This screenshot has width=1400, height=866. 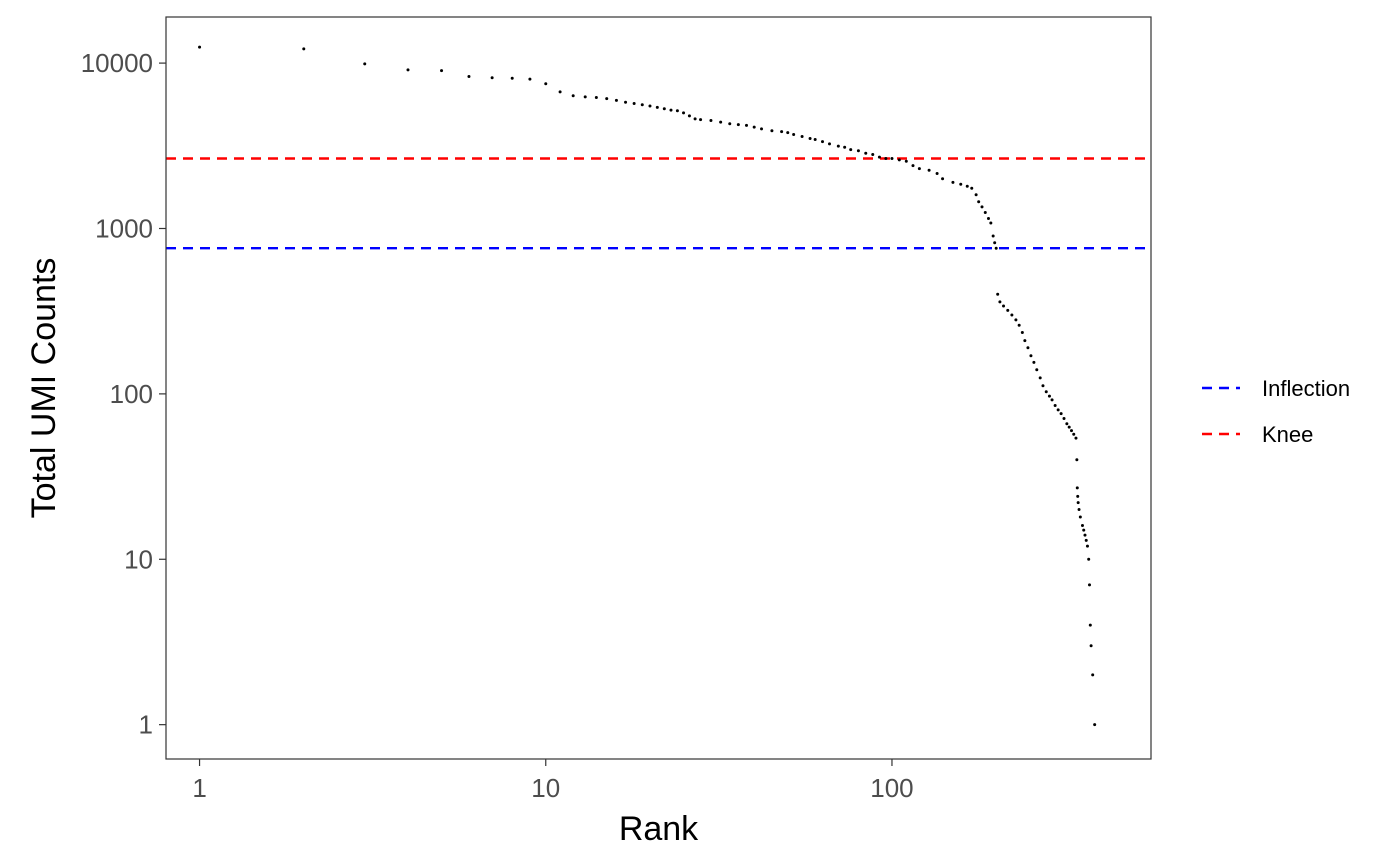 What do you see at coordinates (1287, 434) in the screenshot?
I see `legend-label-knee: Knee` at bounding box center [1287, 434].